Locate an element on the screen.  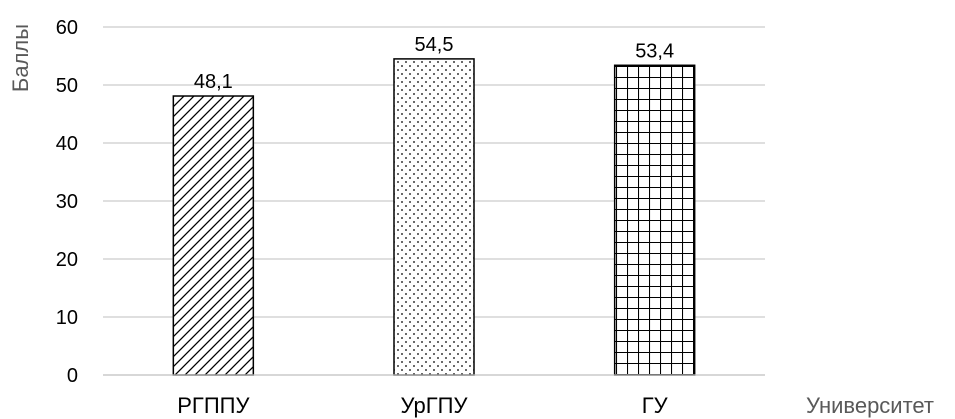
y-tick-label: 60 is located at coordinates (67, 28).